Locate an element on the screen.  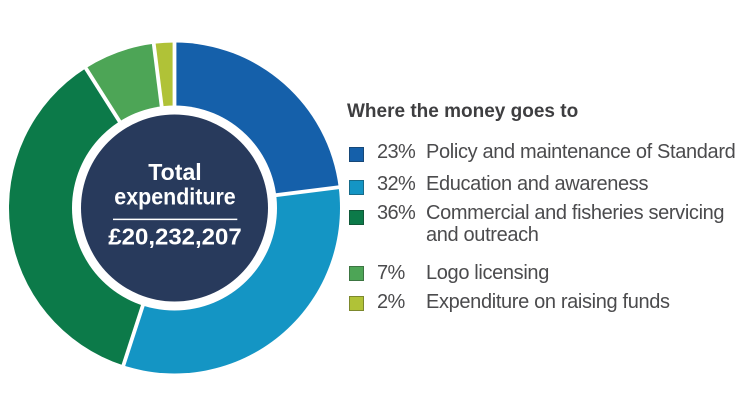
svg-text: expenditure is located at coordinates (174, 196).